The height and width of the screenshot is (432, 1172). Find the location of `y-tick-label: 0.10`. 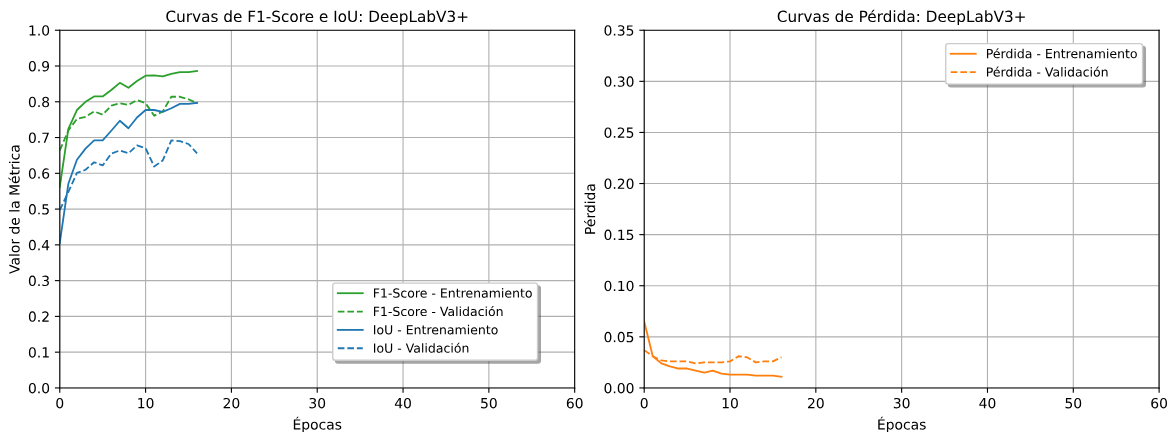

y-tick-label: 0.10 is located at coordinates (619, 286).